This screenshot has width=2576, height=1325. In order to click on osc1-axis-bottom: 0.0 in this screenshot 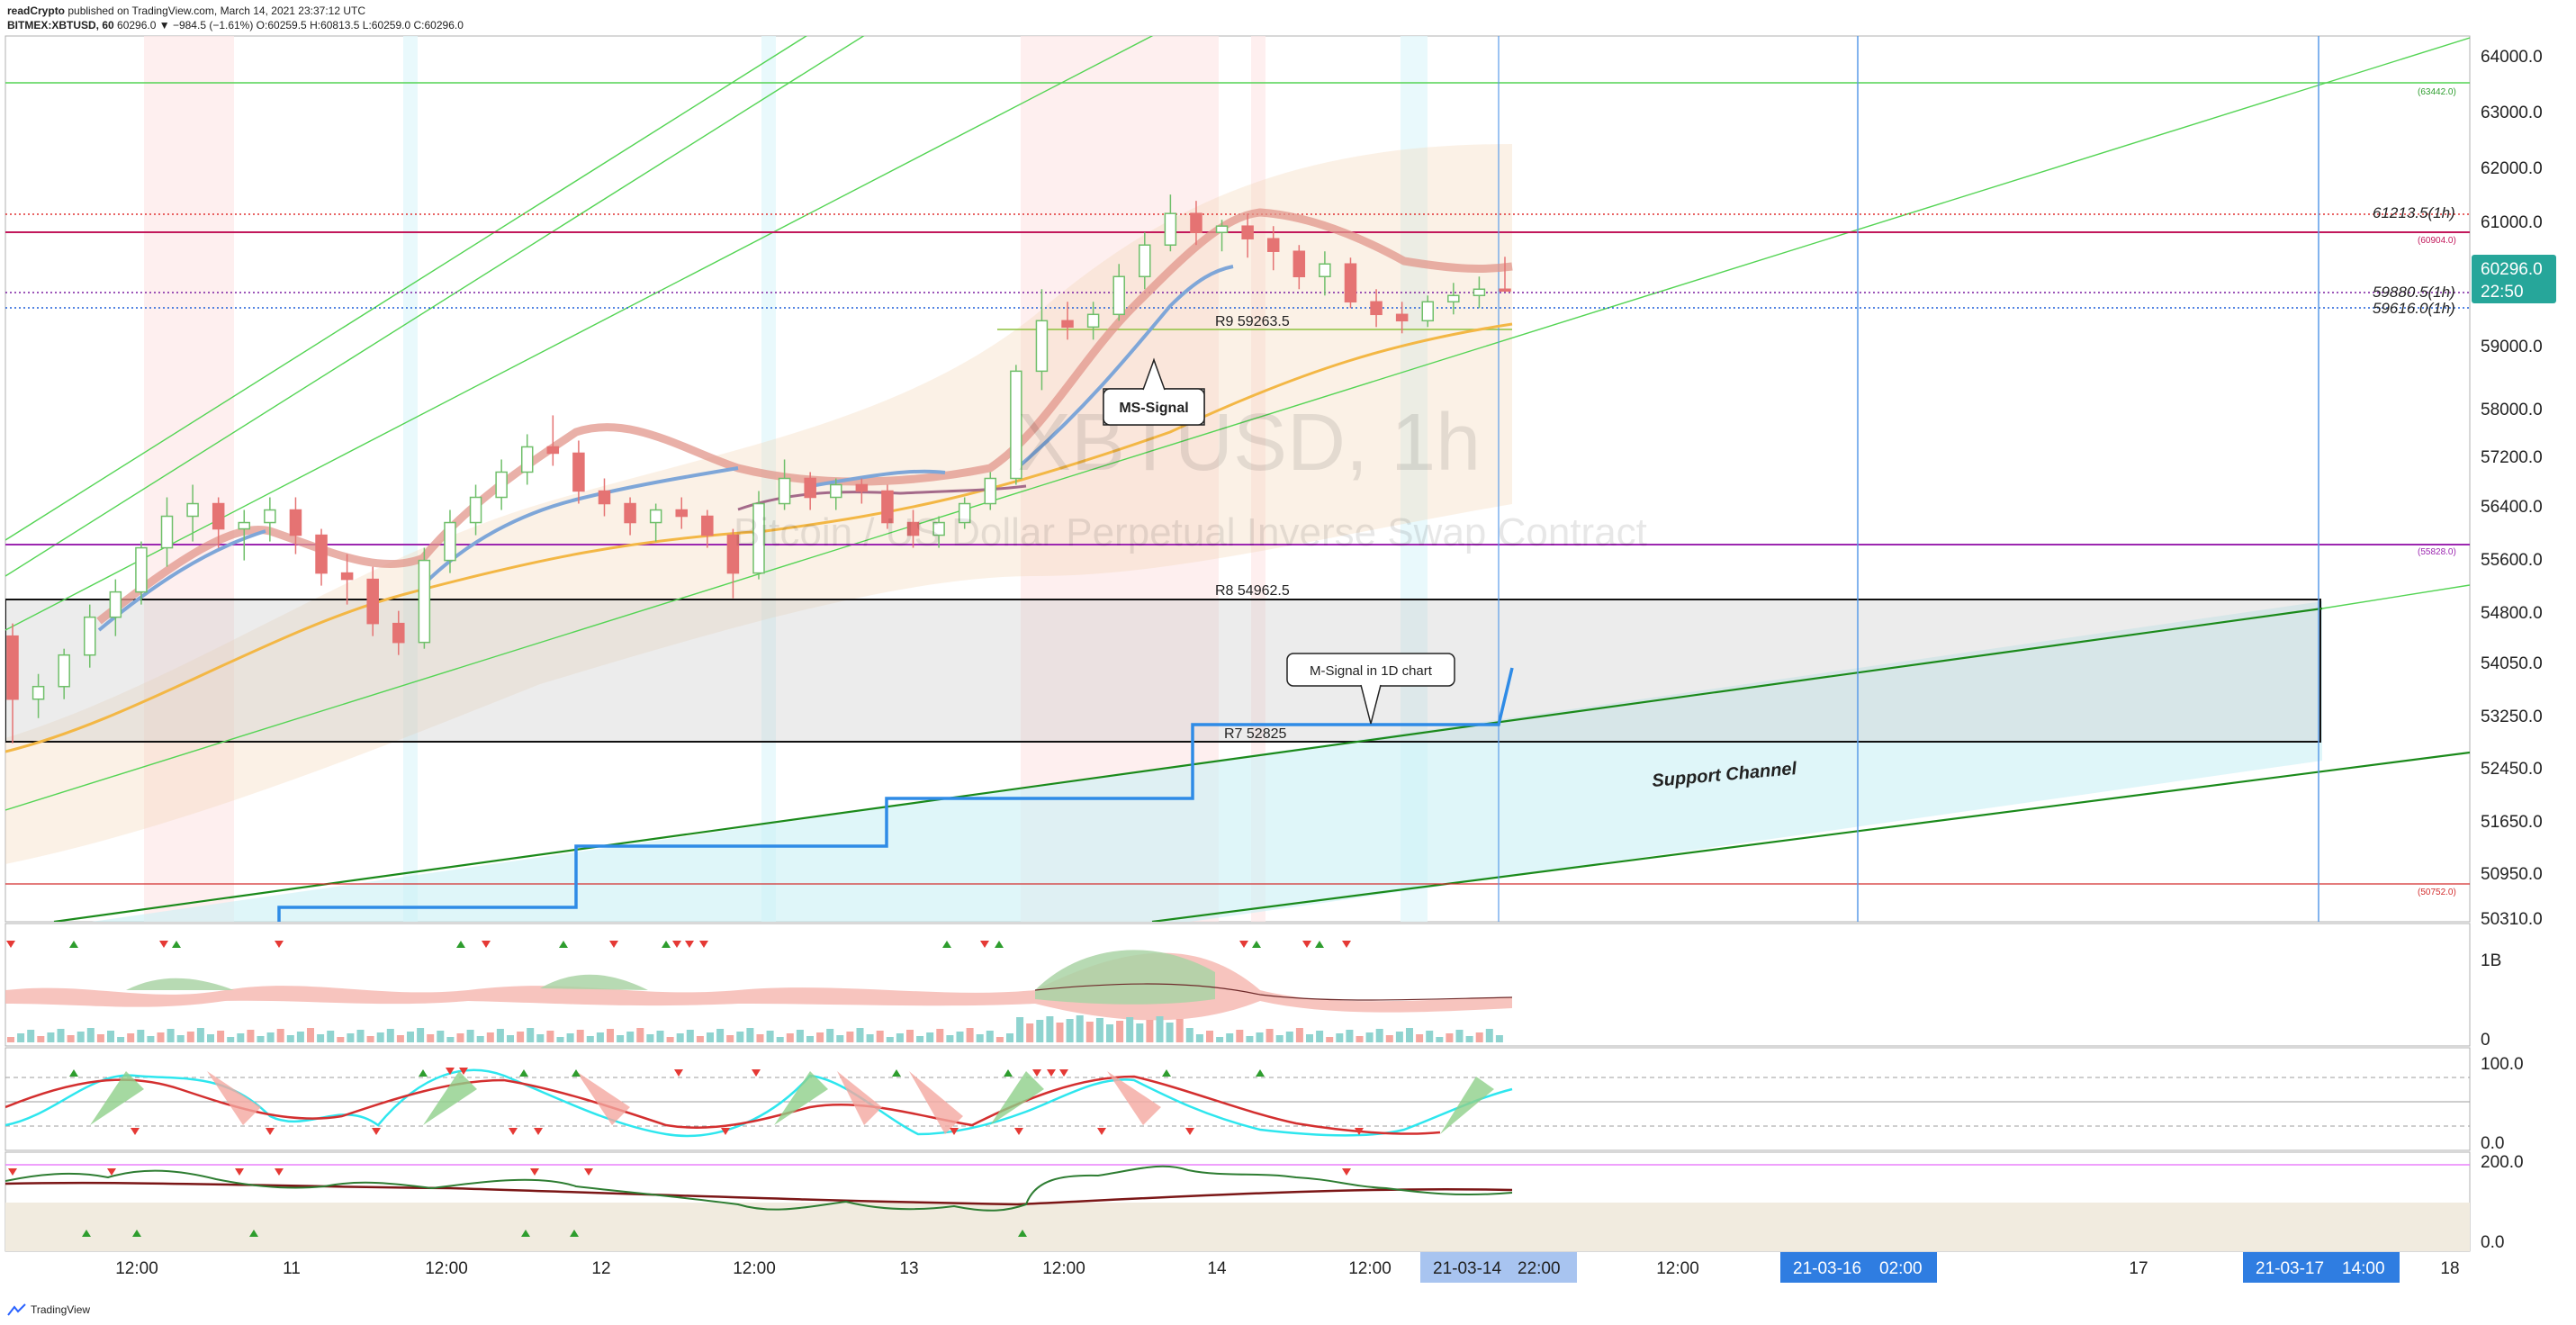, I will do `click(2492, 1143)`.